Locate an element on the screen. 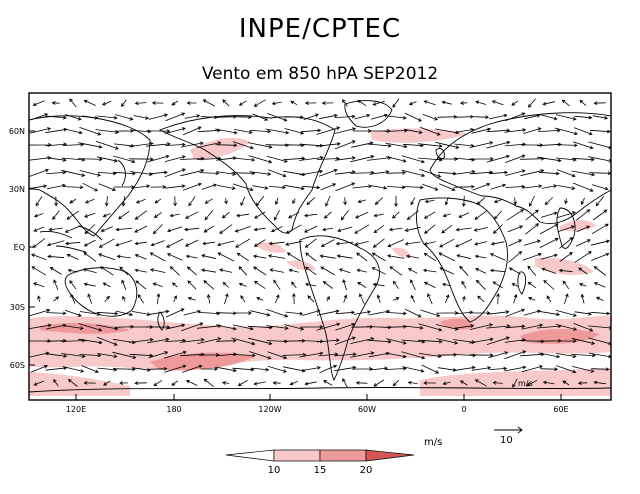 This screenshot has height=494, width=640. shade-region-60s is located at coordinates (79, 384).